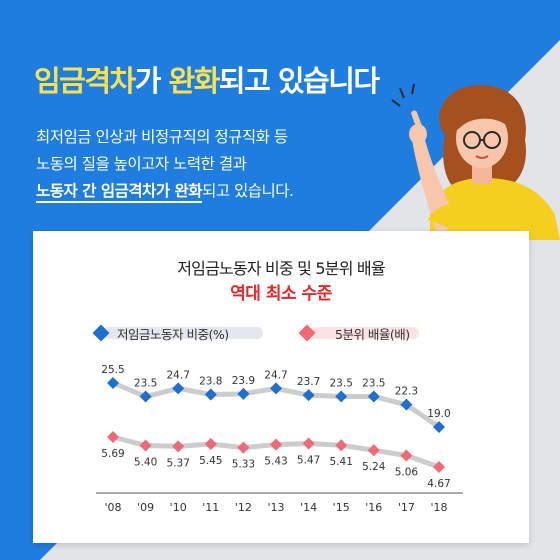 This screenshot has height=560, width=560. I want to click on series-2-data-label: 5.40, so click(145, 463).